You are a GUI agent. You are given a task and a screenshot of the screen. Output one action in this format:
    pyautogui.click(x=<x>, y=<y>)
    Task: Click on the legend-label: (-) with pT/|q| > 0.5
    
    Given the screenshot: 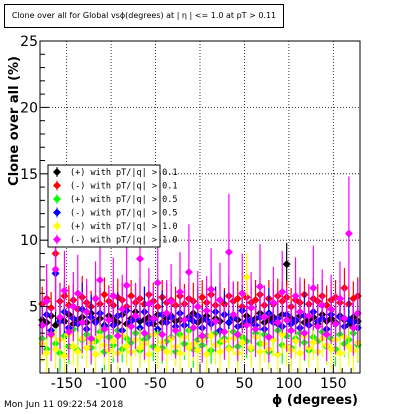 What is the action you would take?
    pyautogui.click(x=123, y=214)
    